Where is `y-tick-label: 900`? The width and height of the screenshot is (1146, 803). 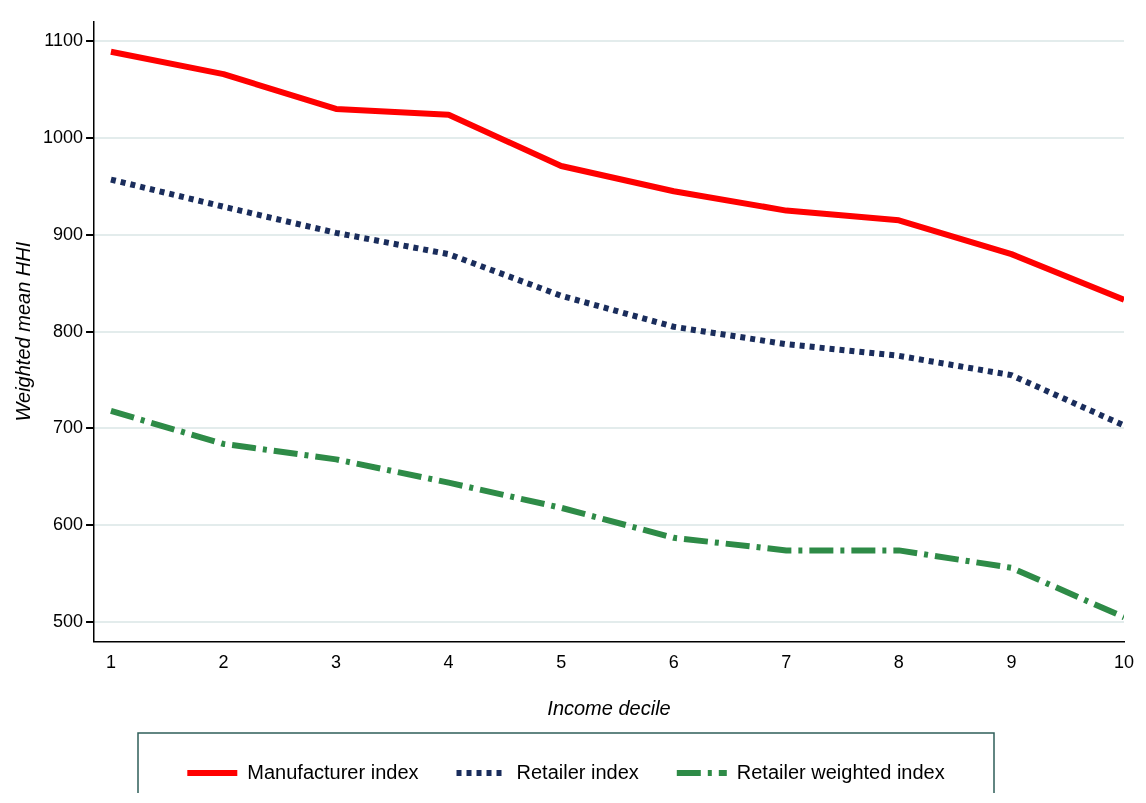 y-tick-label: 900 is located at coordinates (68, 233).